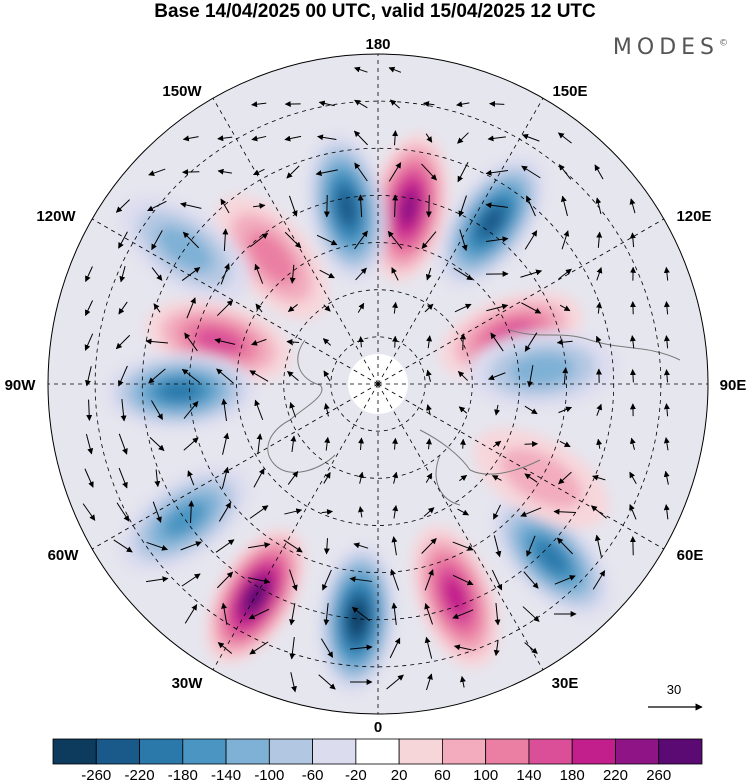 This screenshot has width=750, height=783. What do you see at coordinates (565, 683) in the screenshot?
I see `label-30e: 30E` at bounding box center [565, 683].